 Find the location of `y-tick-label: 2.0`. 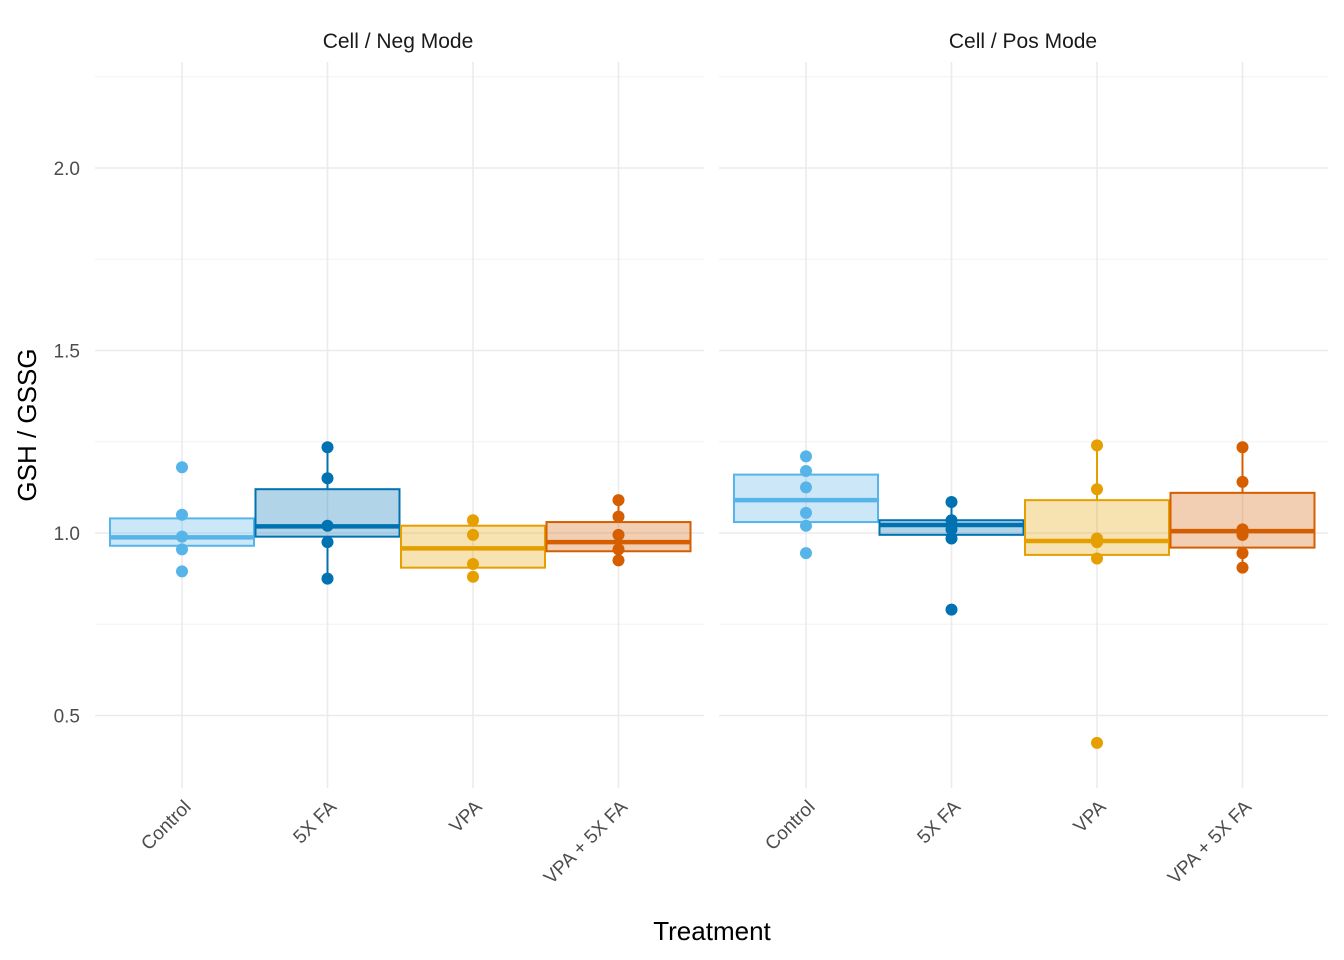

y-tick-label: 2.0 is located at coordinates (67, 169).